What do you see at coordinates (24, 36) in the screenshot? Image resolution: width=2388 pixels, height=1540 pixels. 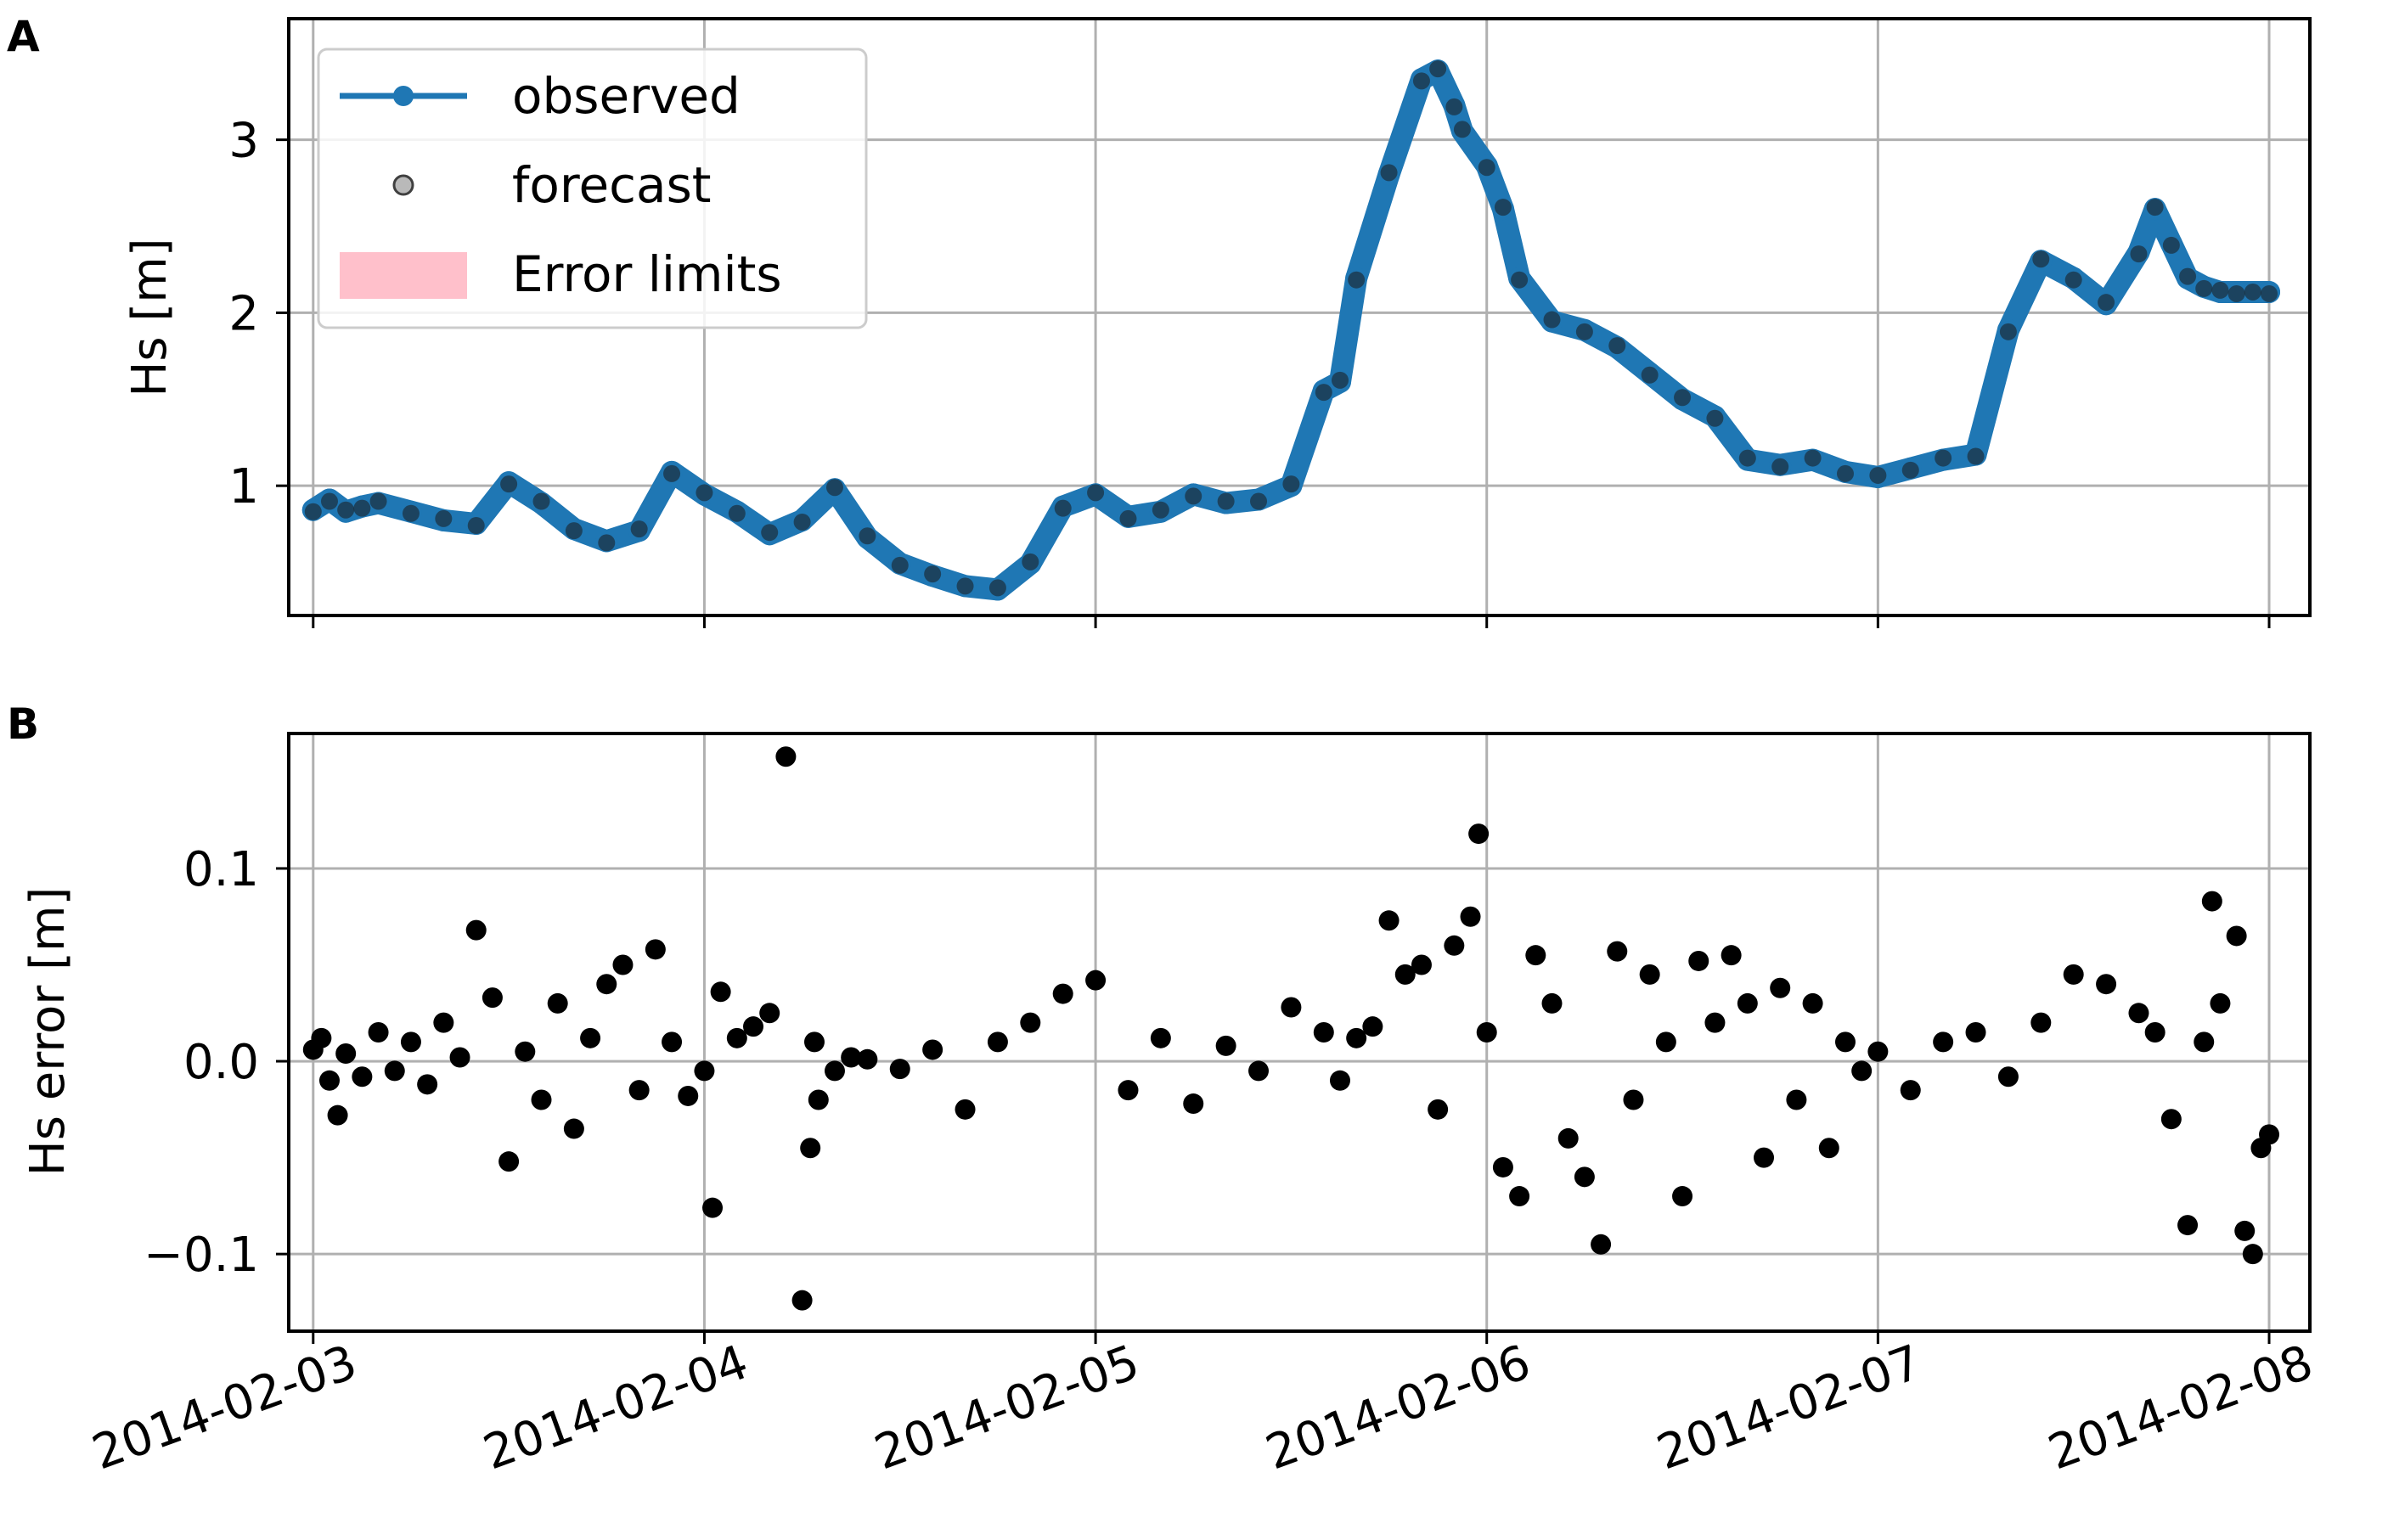 I see `panel-label-a: A` at bounding box center [24, 36].